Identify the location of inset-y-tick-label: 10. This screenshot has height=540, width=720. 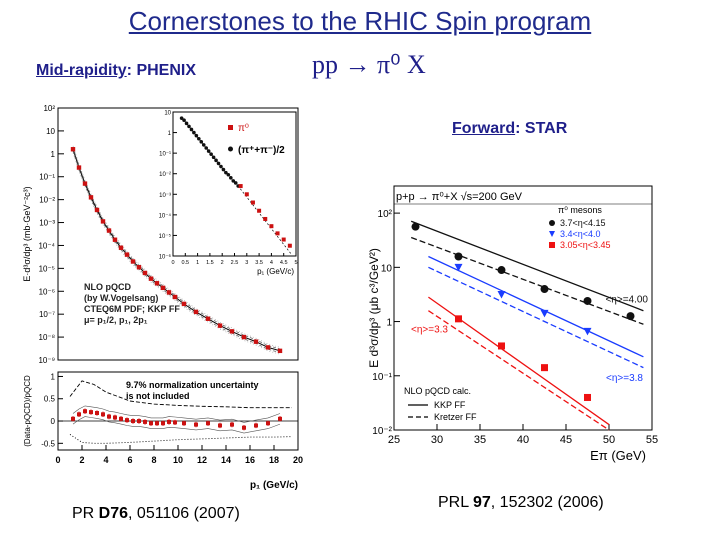
(167, 114).